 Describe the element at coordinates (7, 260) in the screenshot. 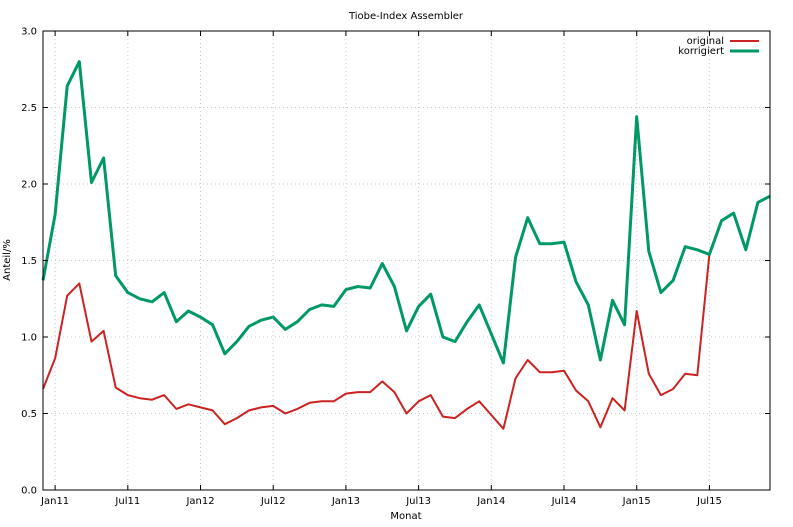

I see `y-axis-label: Anteil/%` at that location.